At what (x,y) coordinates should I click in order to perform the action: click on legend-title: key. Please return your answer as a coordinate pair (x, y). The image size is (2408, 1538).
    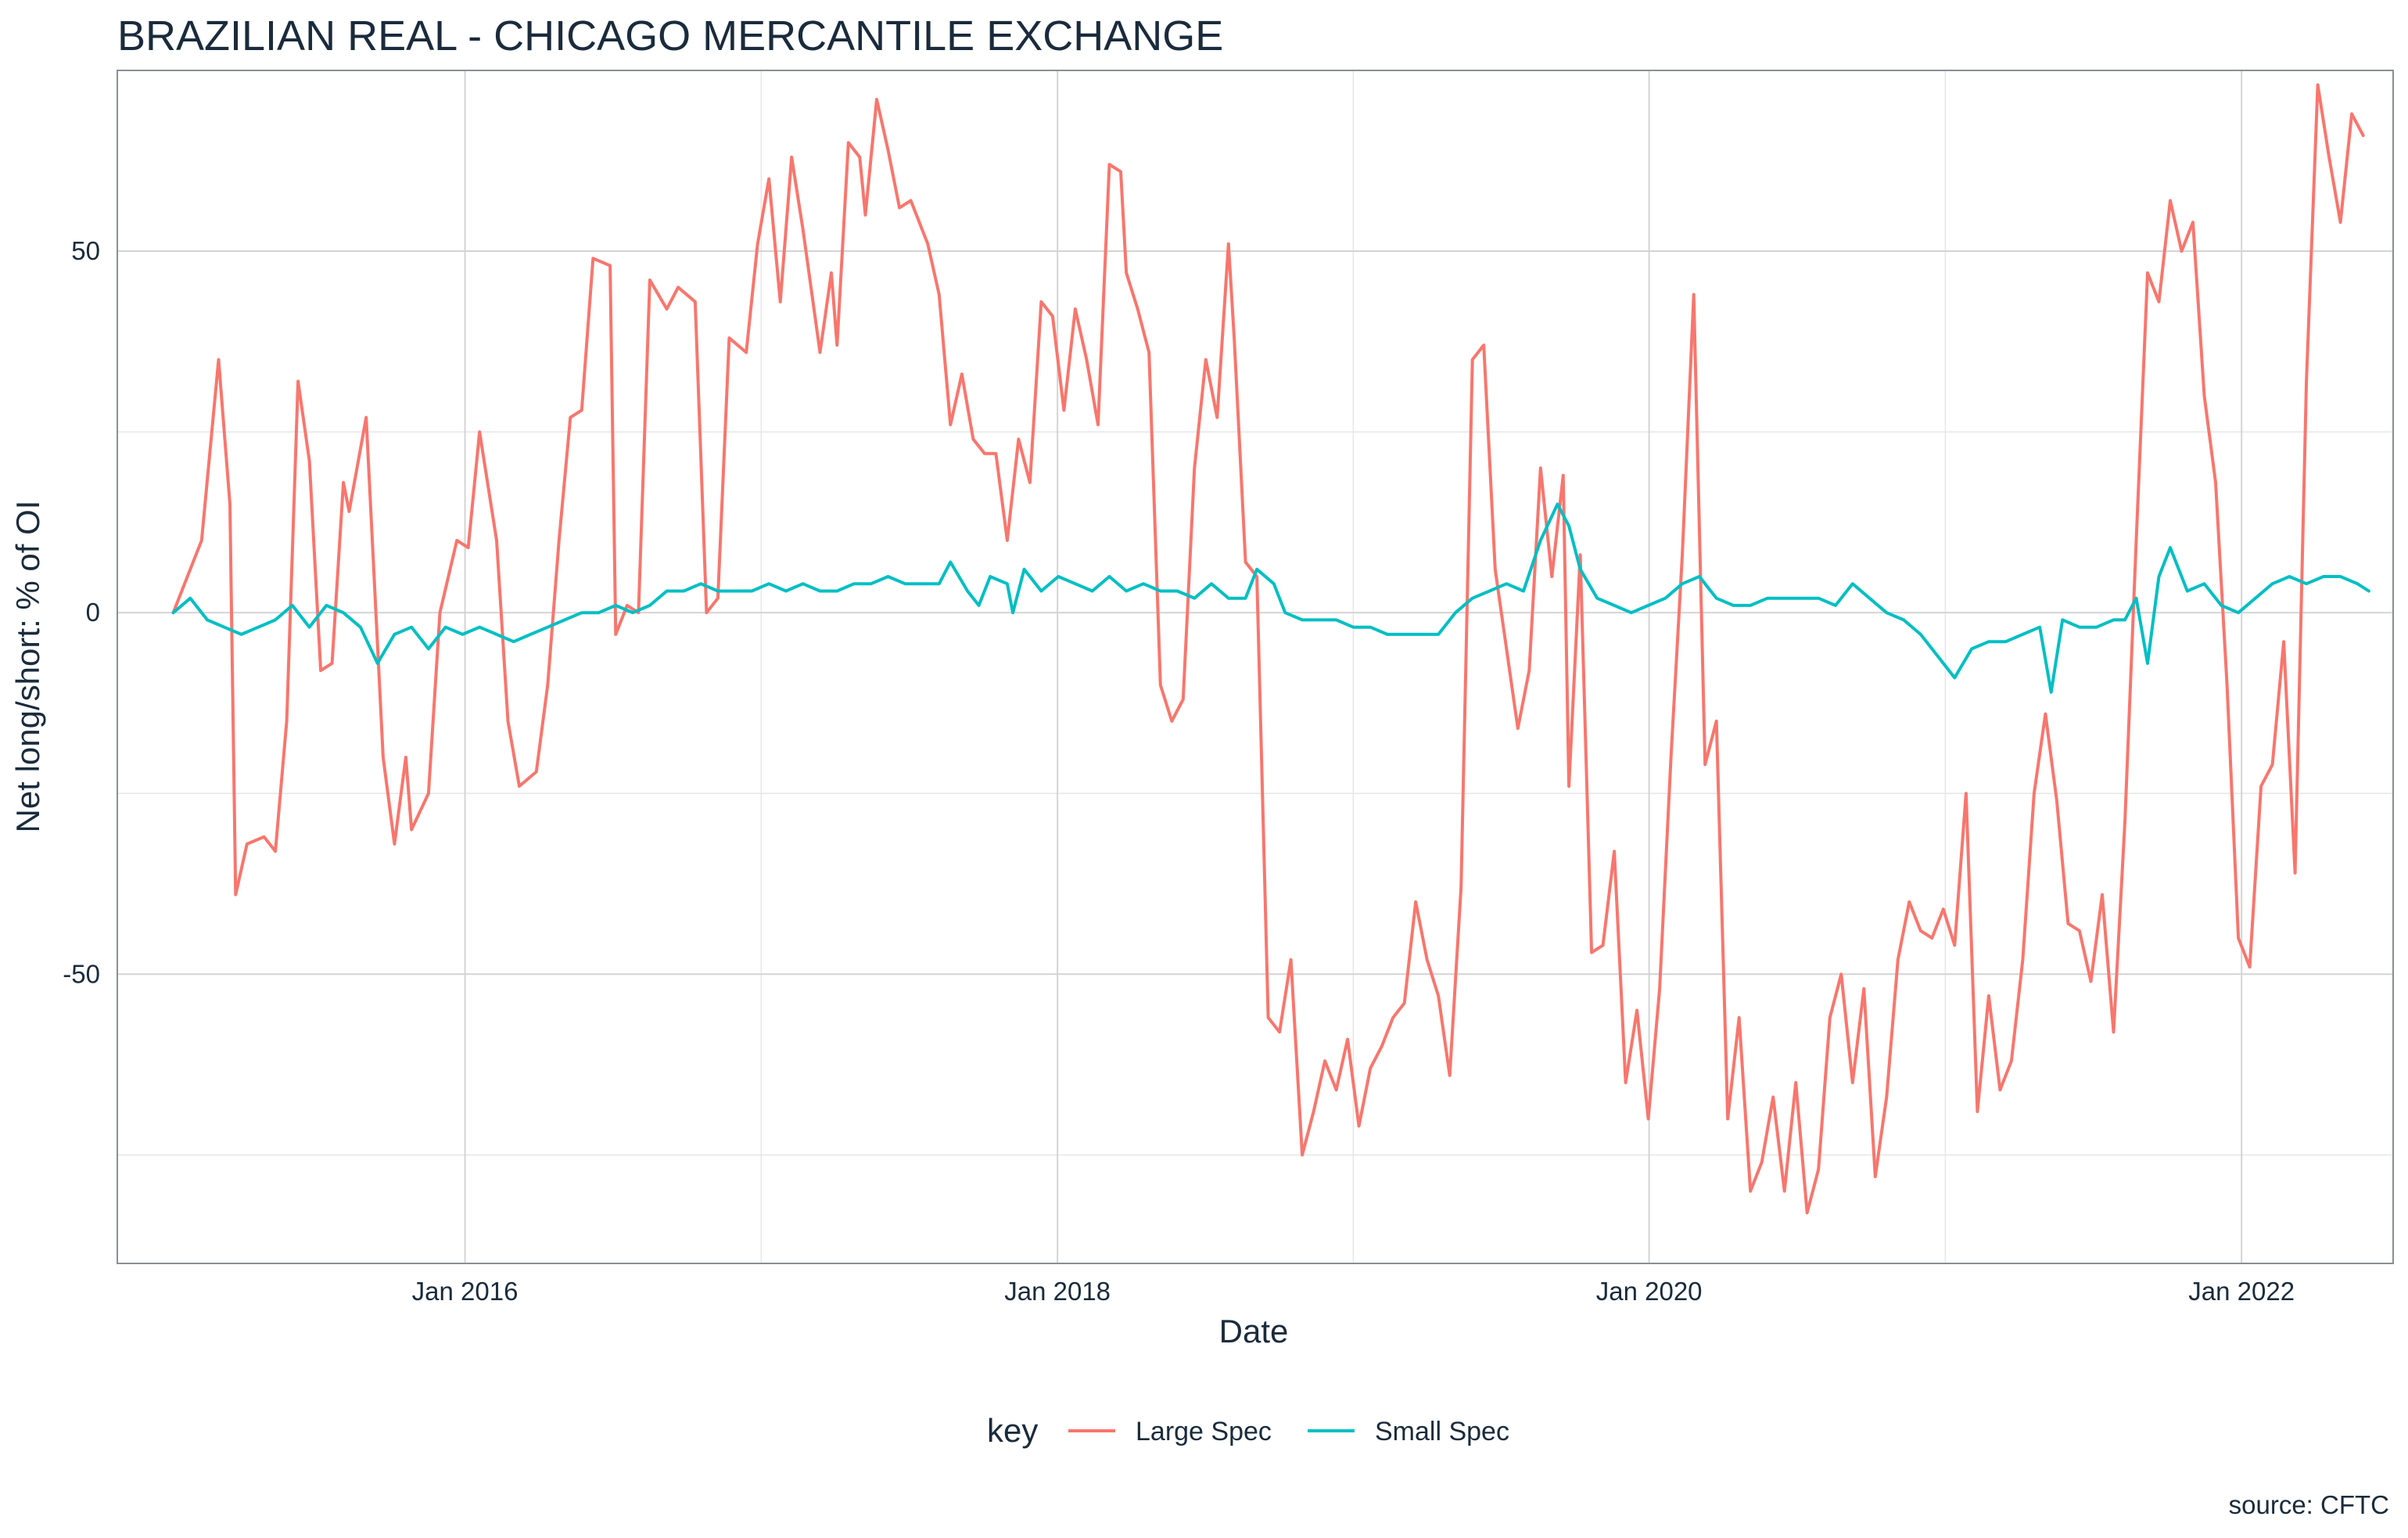
    Looking at the image, I should click on (1013, 1430).